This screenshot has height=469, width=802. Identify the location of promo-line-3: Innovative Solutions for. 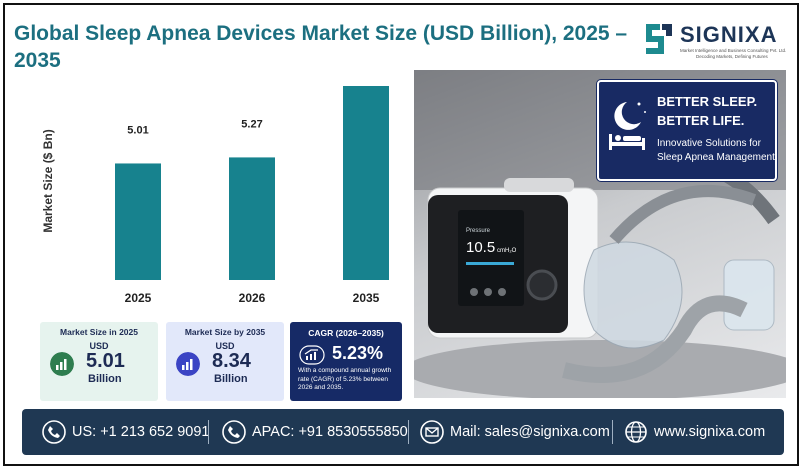
(709, 143).